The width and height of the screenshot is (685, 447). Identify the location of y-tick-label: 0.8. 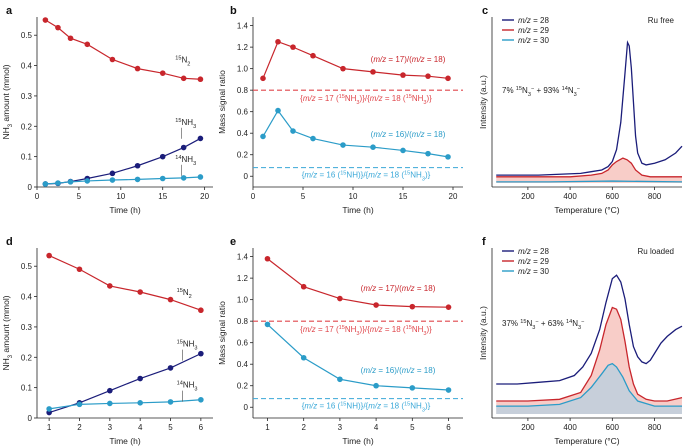
(243, 321).